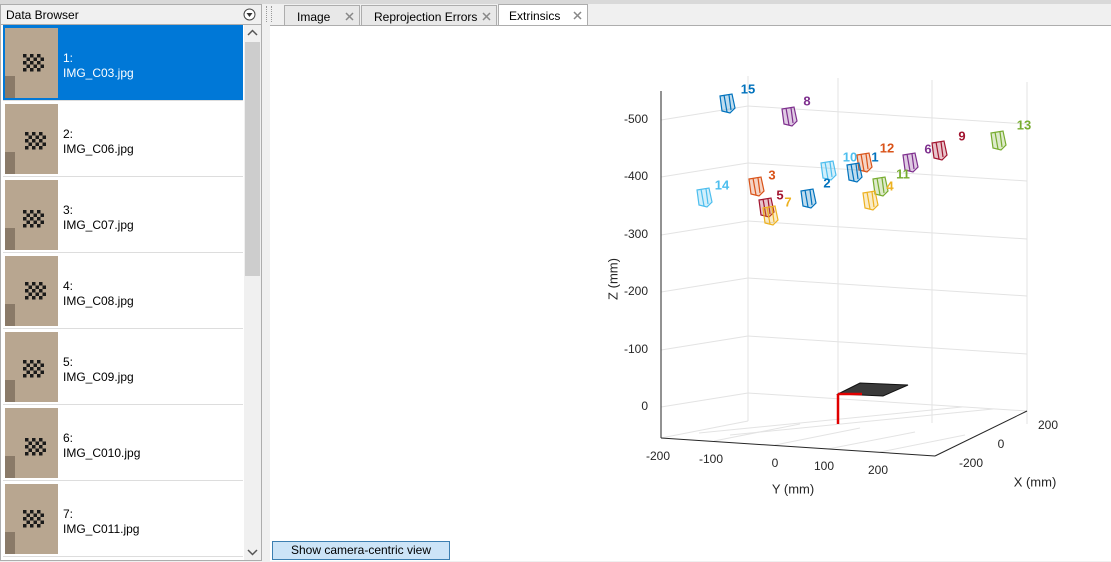 This screenshot has height=562, width=1111. I want to click on x-axis-label: X (mm), so click(1035, 481).